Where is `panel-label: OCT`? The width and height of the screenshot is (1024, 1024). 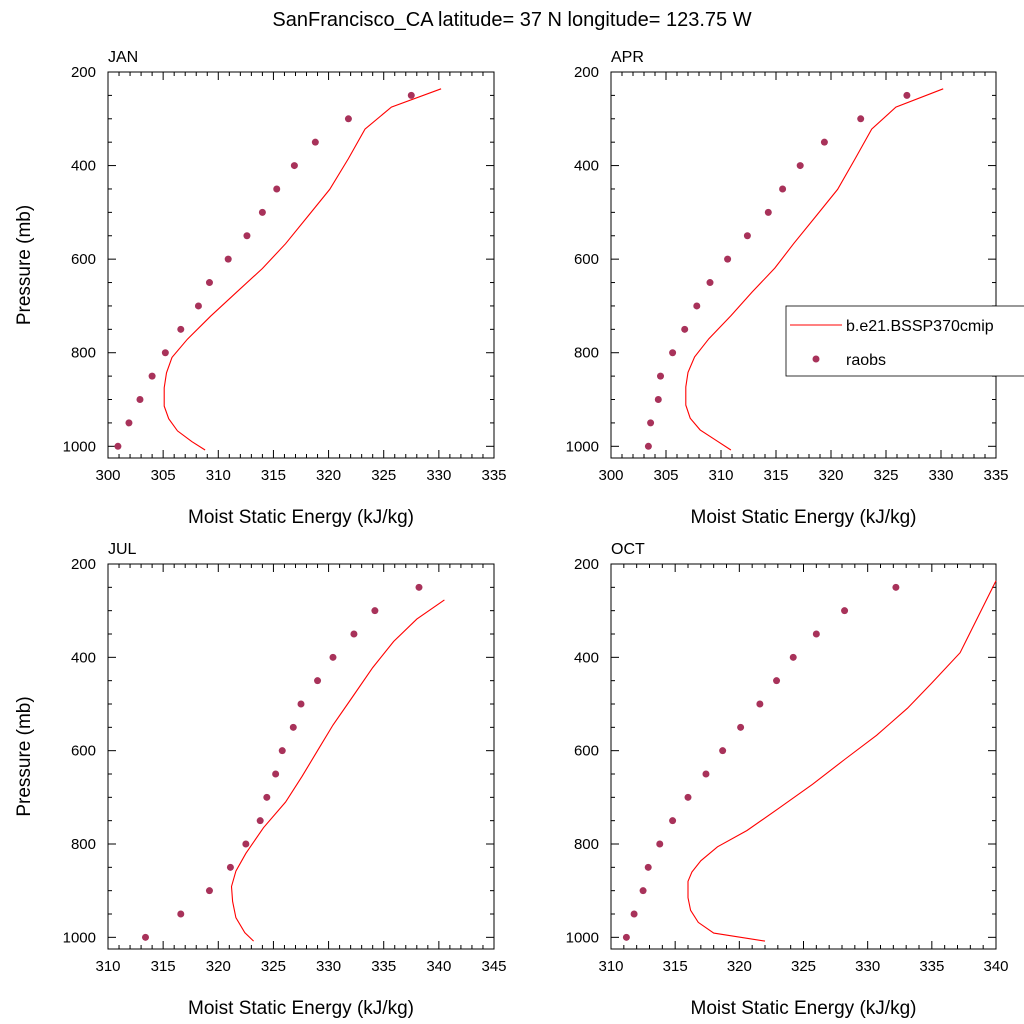
panel-label: OCT is located at coordinates (628, 549).